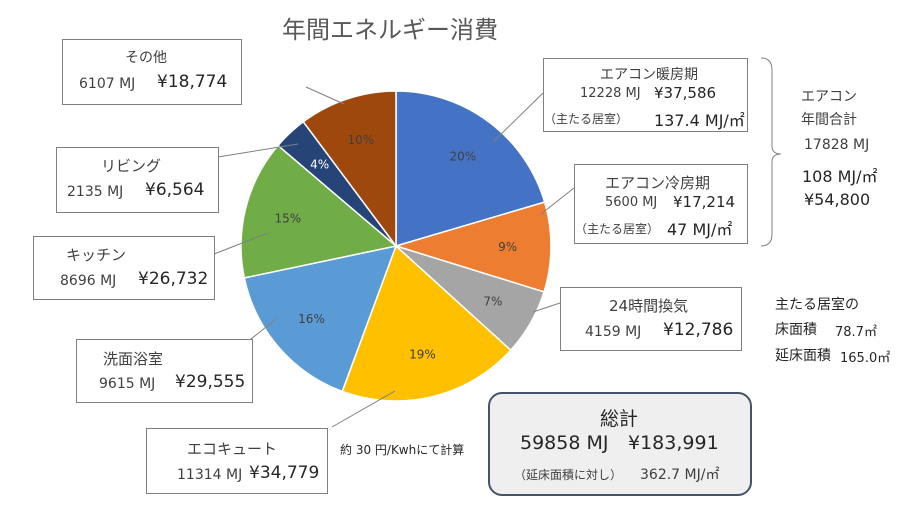 The height and width of the screenshot is (524, 906). What do you see at coordinates (771, 152) in the screenshot?
I see `aircon-bracket` at bounding box center [771, 152].